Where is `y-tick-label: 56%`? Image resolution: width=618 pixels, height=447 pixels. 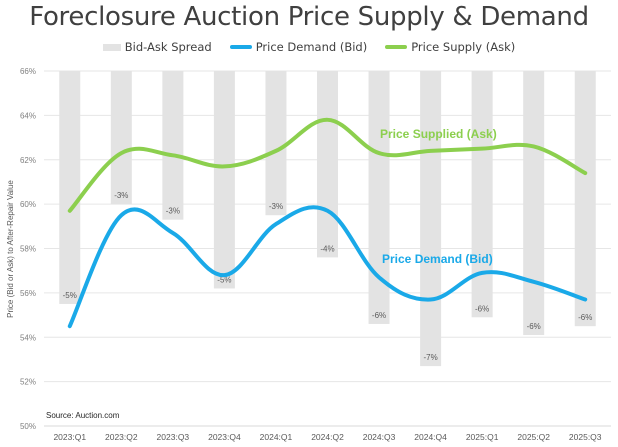 y-tick-label: 56% is located at coordinates (28, 293).